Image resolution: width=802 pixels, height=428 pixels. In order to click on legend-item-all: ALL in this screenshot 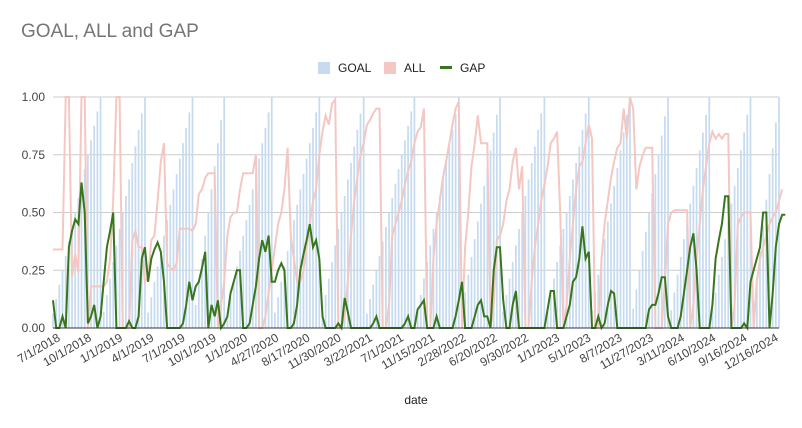, I will do `click(405, 68)`.